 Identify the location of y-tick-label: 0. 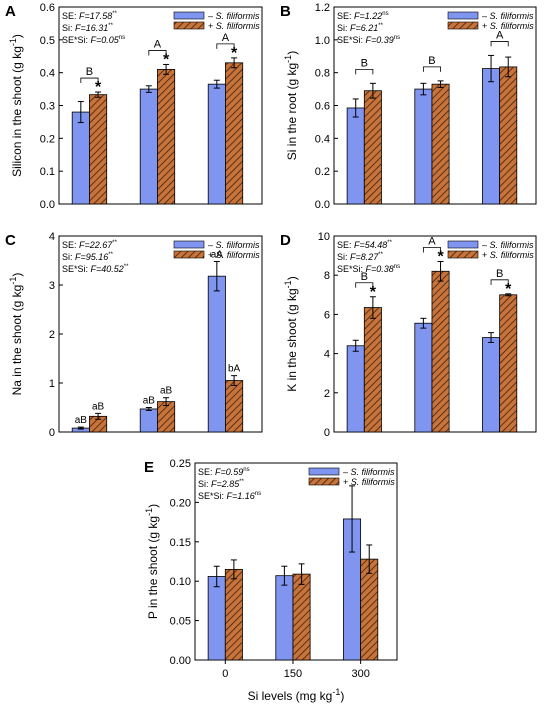
(52, 433).